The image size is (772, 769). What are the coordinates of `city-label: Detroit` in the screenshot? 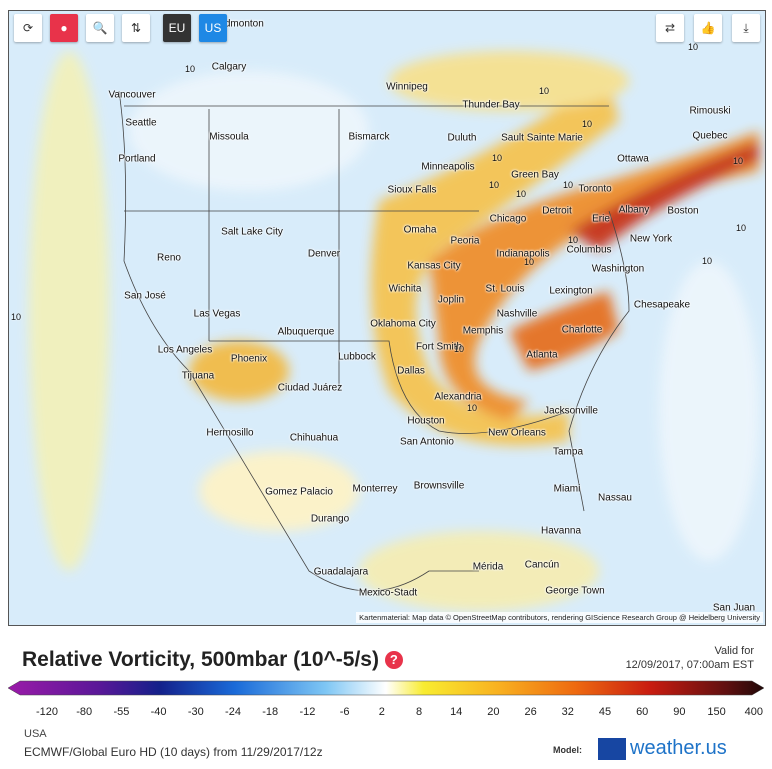 It's located at (557, 211).